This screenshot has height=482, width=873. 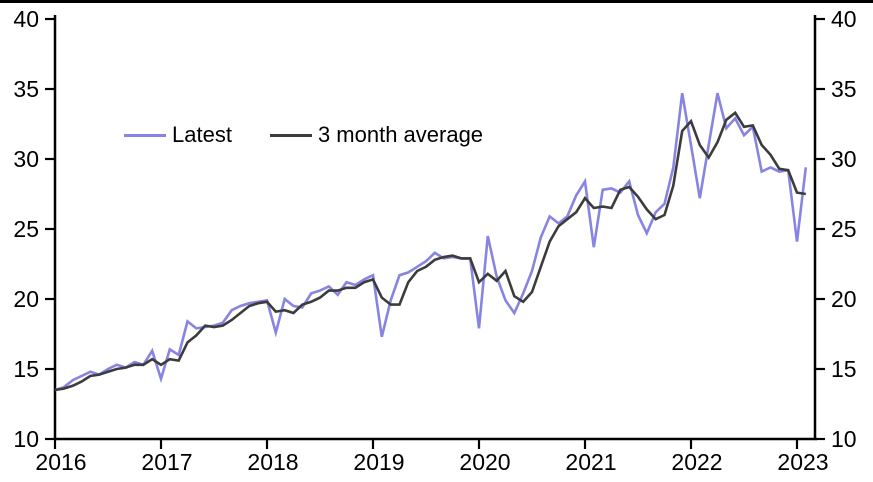 I want to click on y-tick-label-right: 25, so click(x=844, y=229).